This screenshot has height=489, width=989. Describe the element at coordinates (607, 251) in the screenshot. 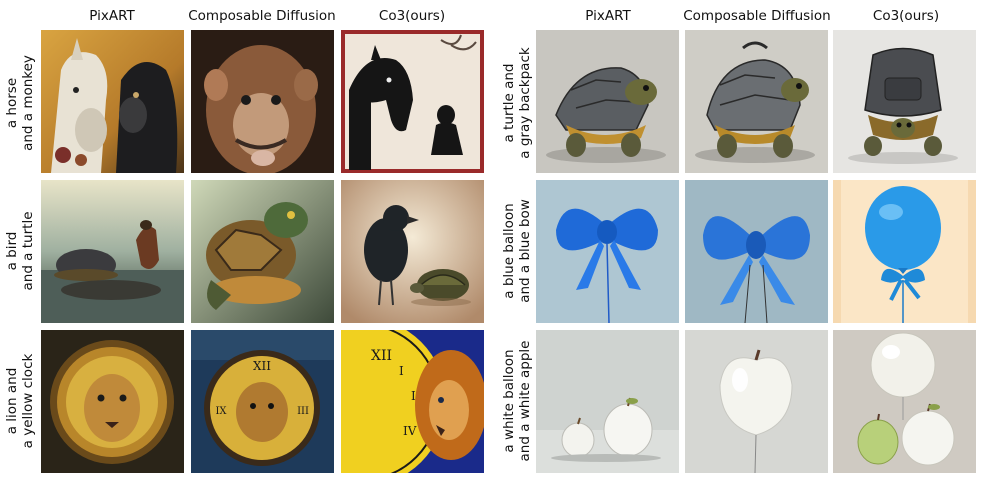

I see `image-balloon-bow-pixart` at that location.